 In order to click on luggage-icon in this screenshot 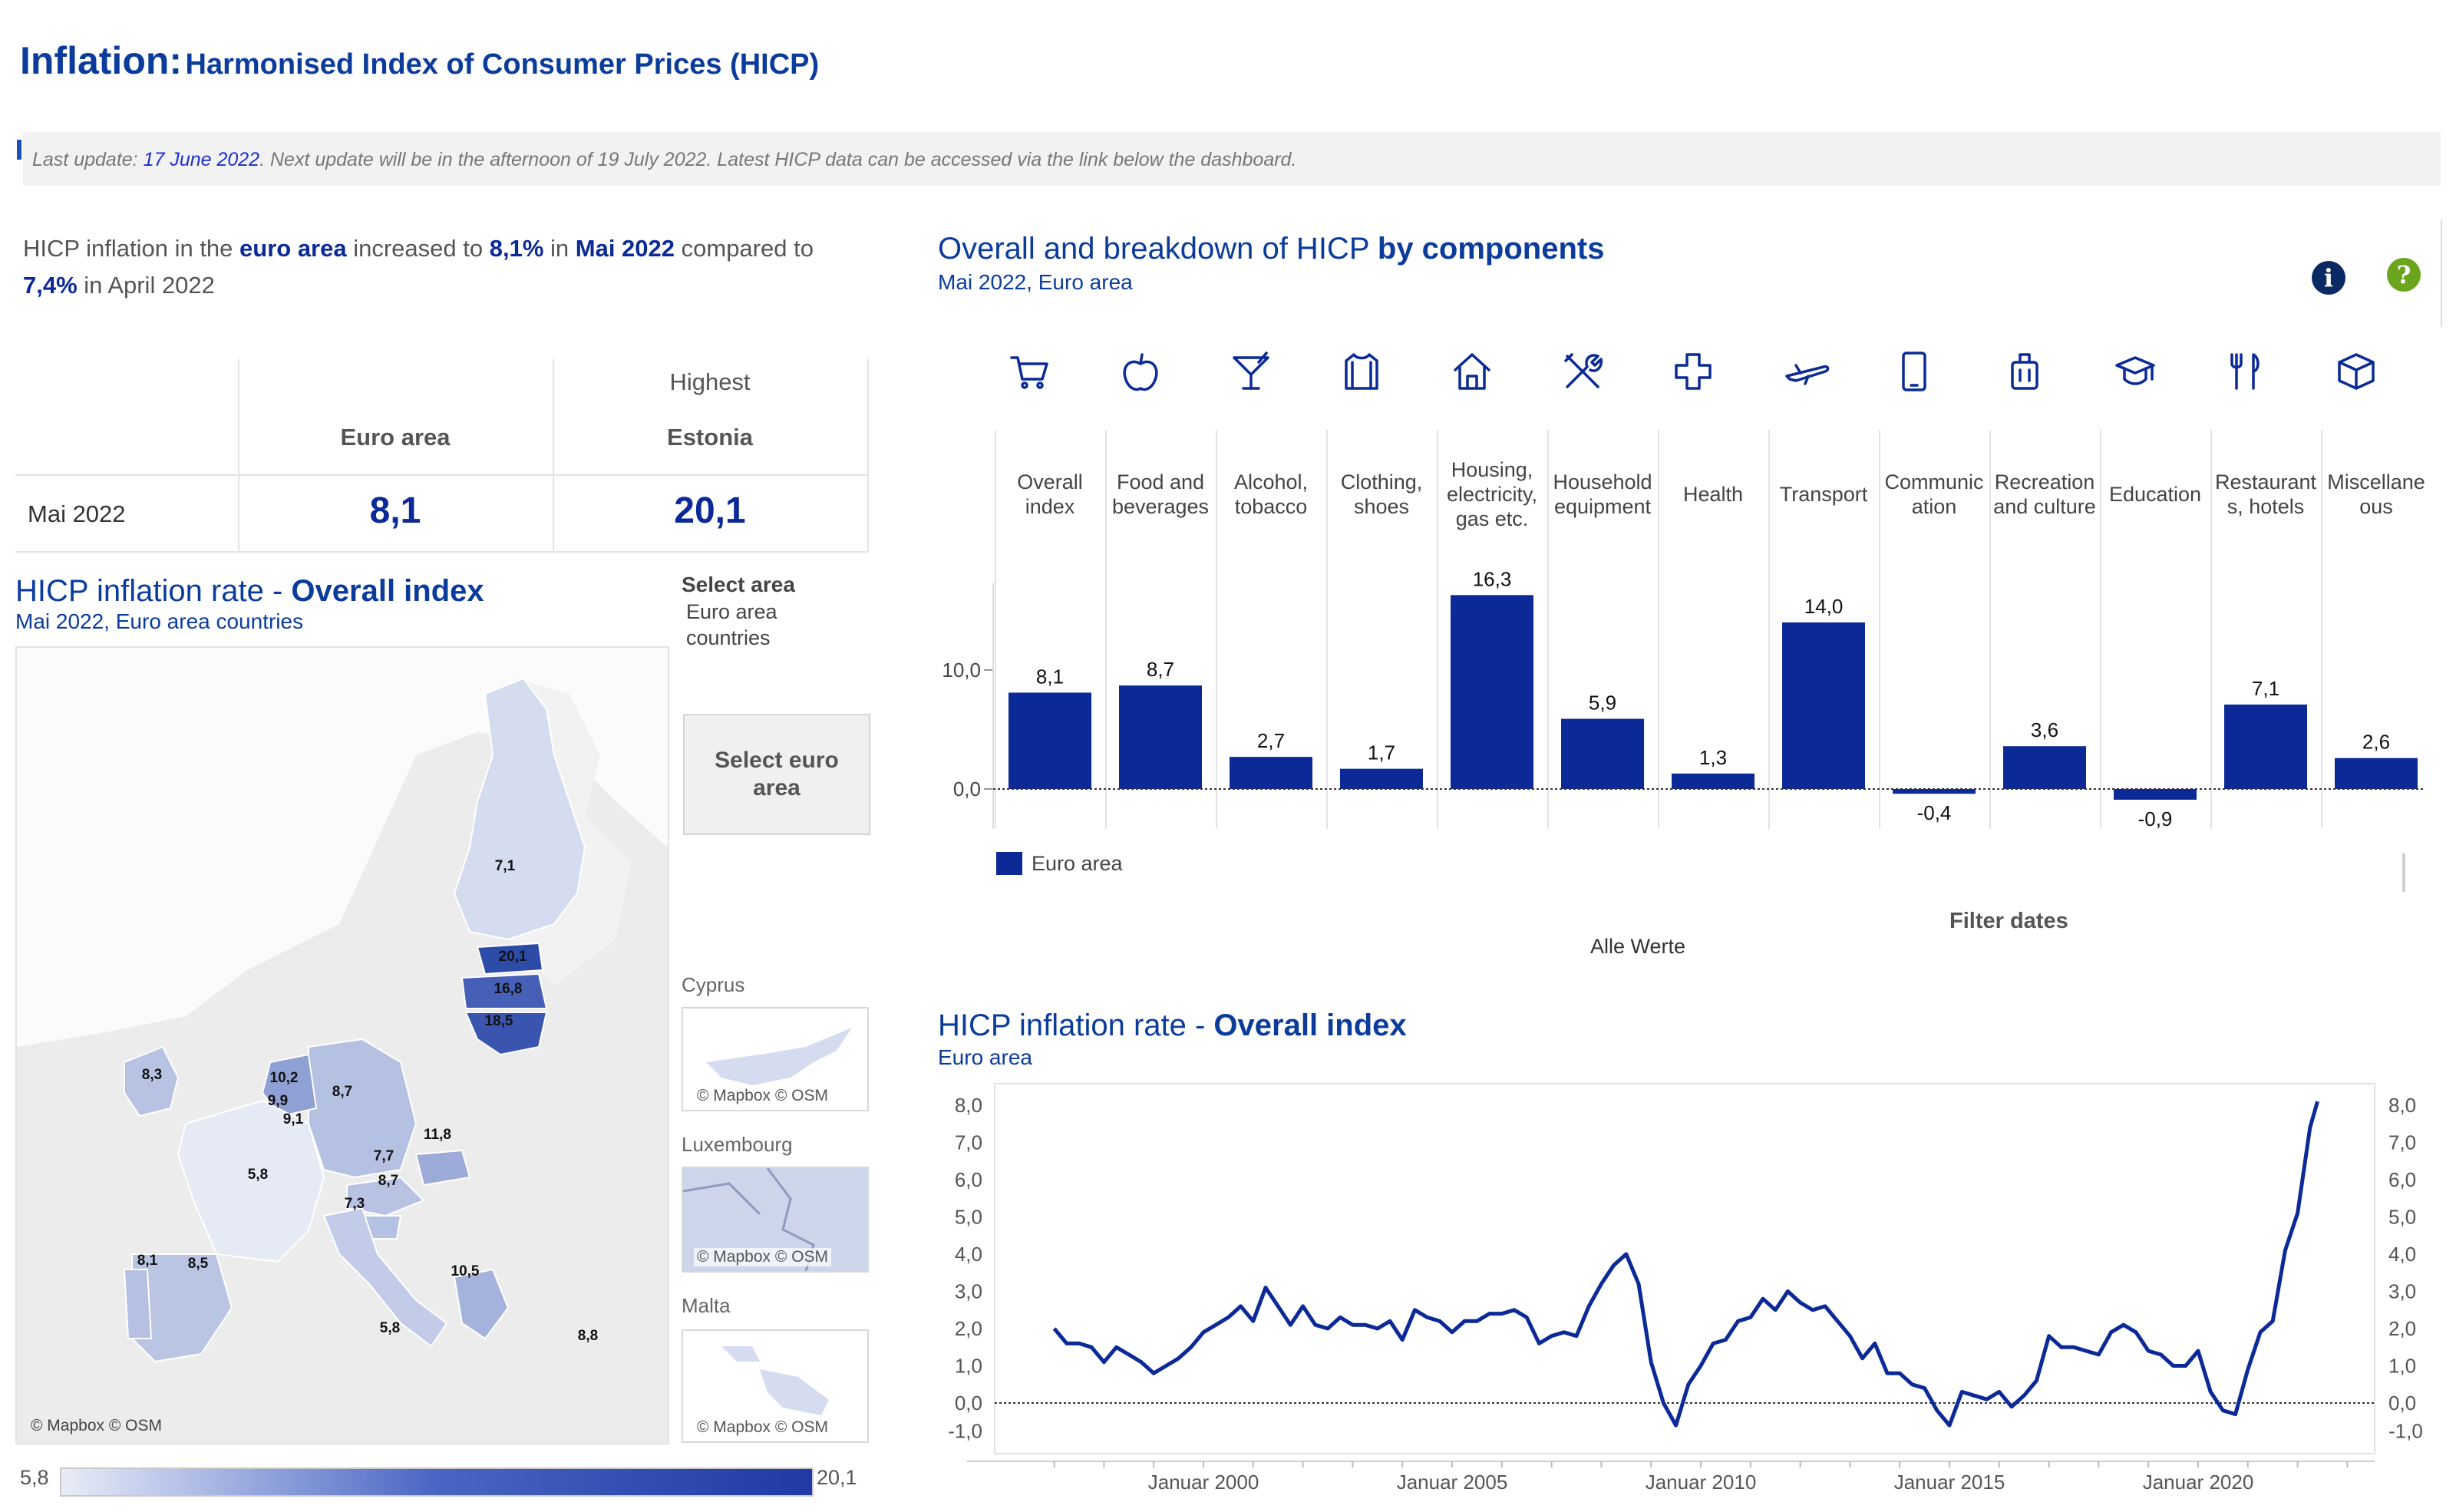, I will do `click(2024, 372)`.